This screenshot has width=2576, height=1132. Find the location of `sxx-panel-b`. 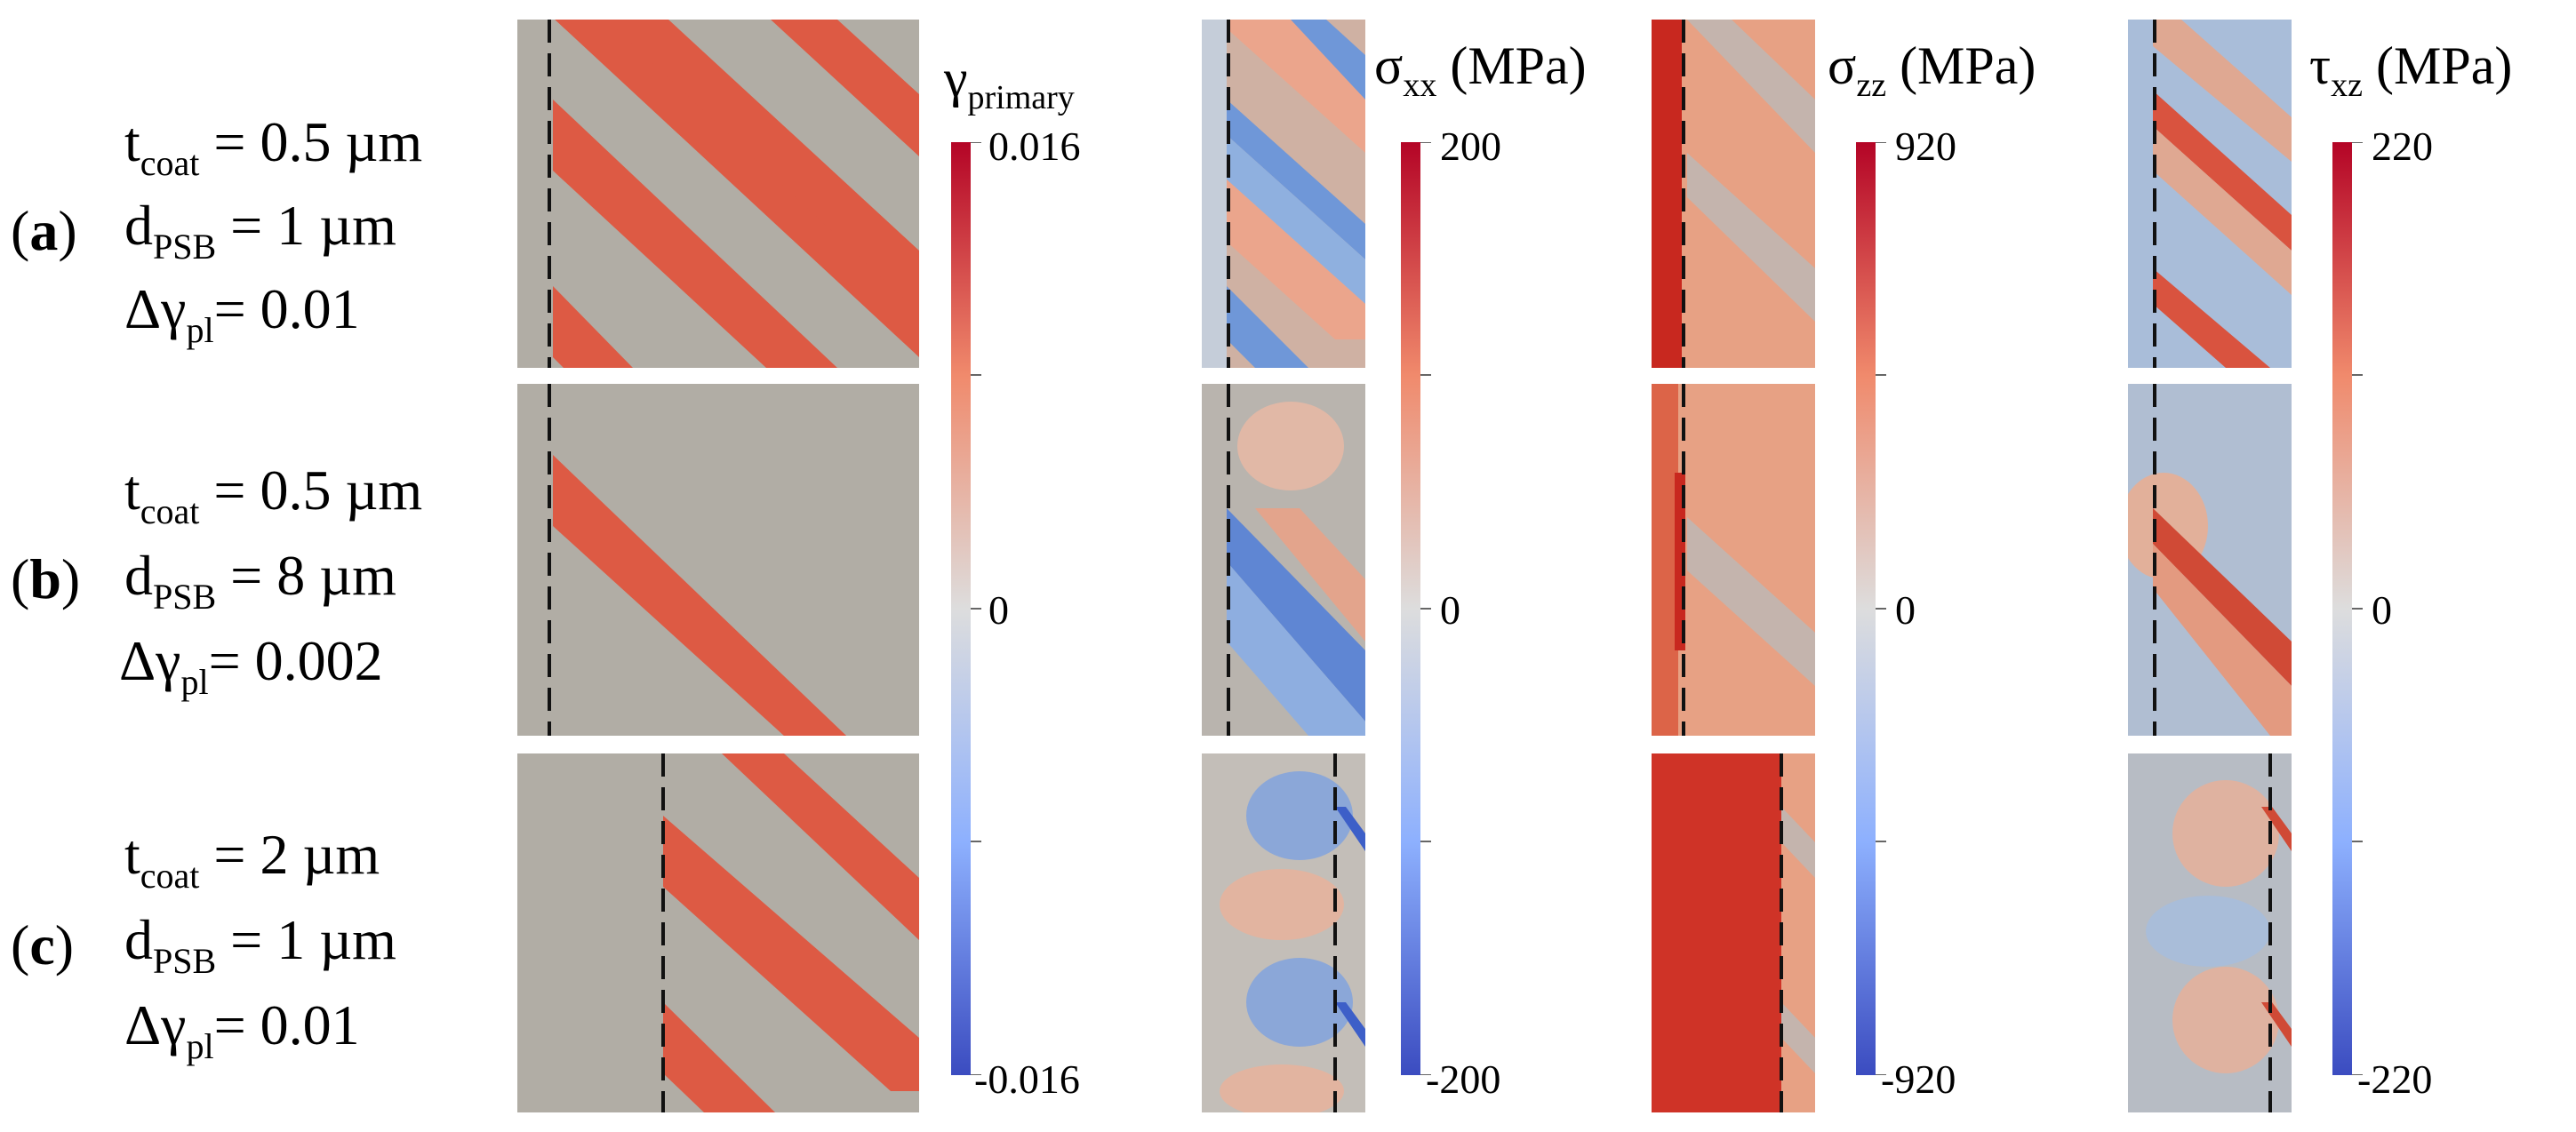

sxx-panel-b is located at coordinates (1283, 560).